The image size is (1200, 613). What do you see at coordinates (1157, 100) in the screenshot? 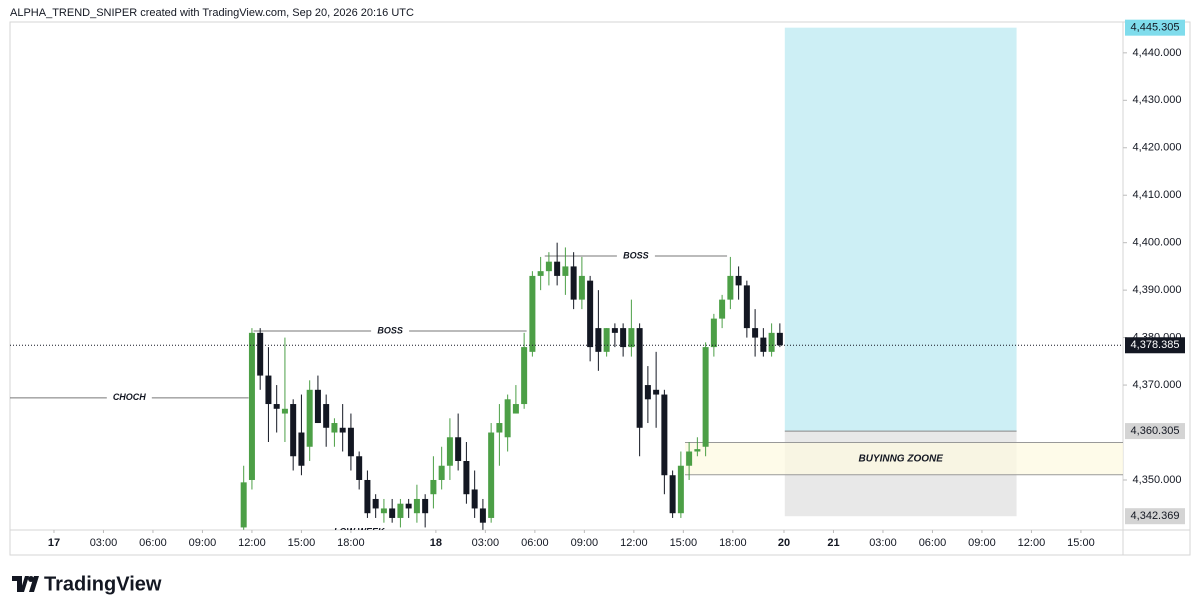
I see `y-tick-label: 4,430.000` at bounding box center [1157, 100].